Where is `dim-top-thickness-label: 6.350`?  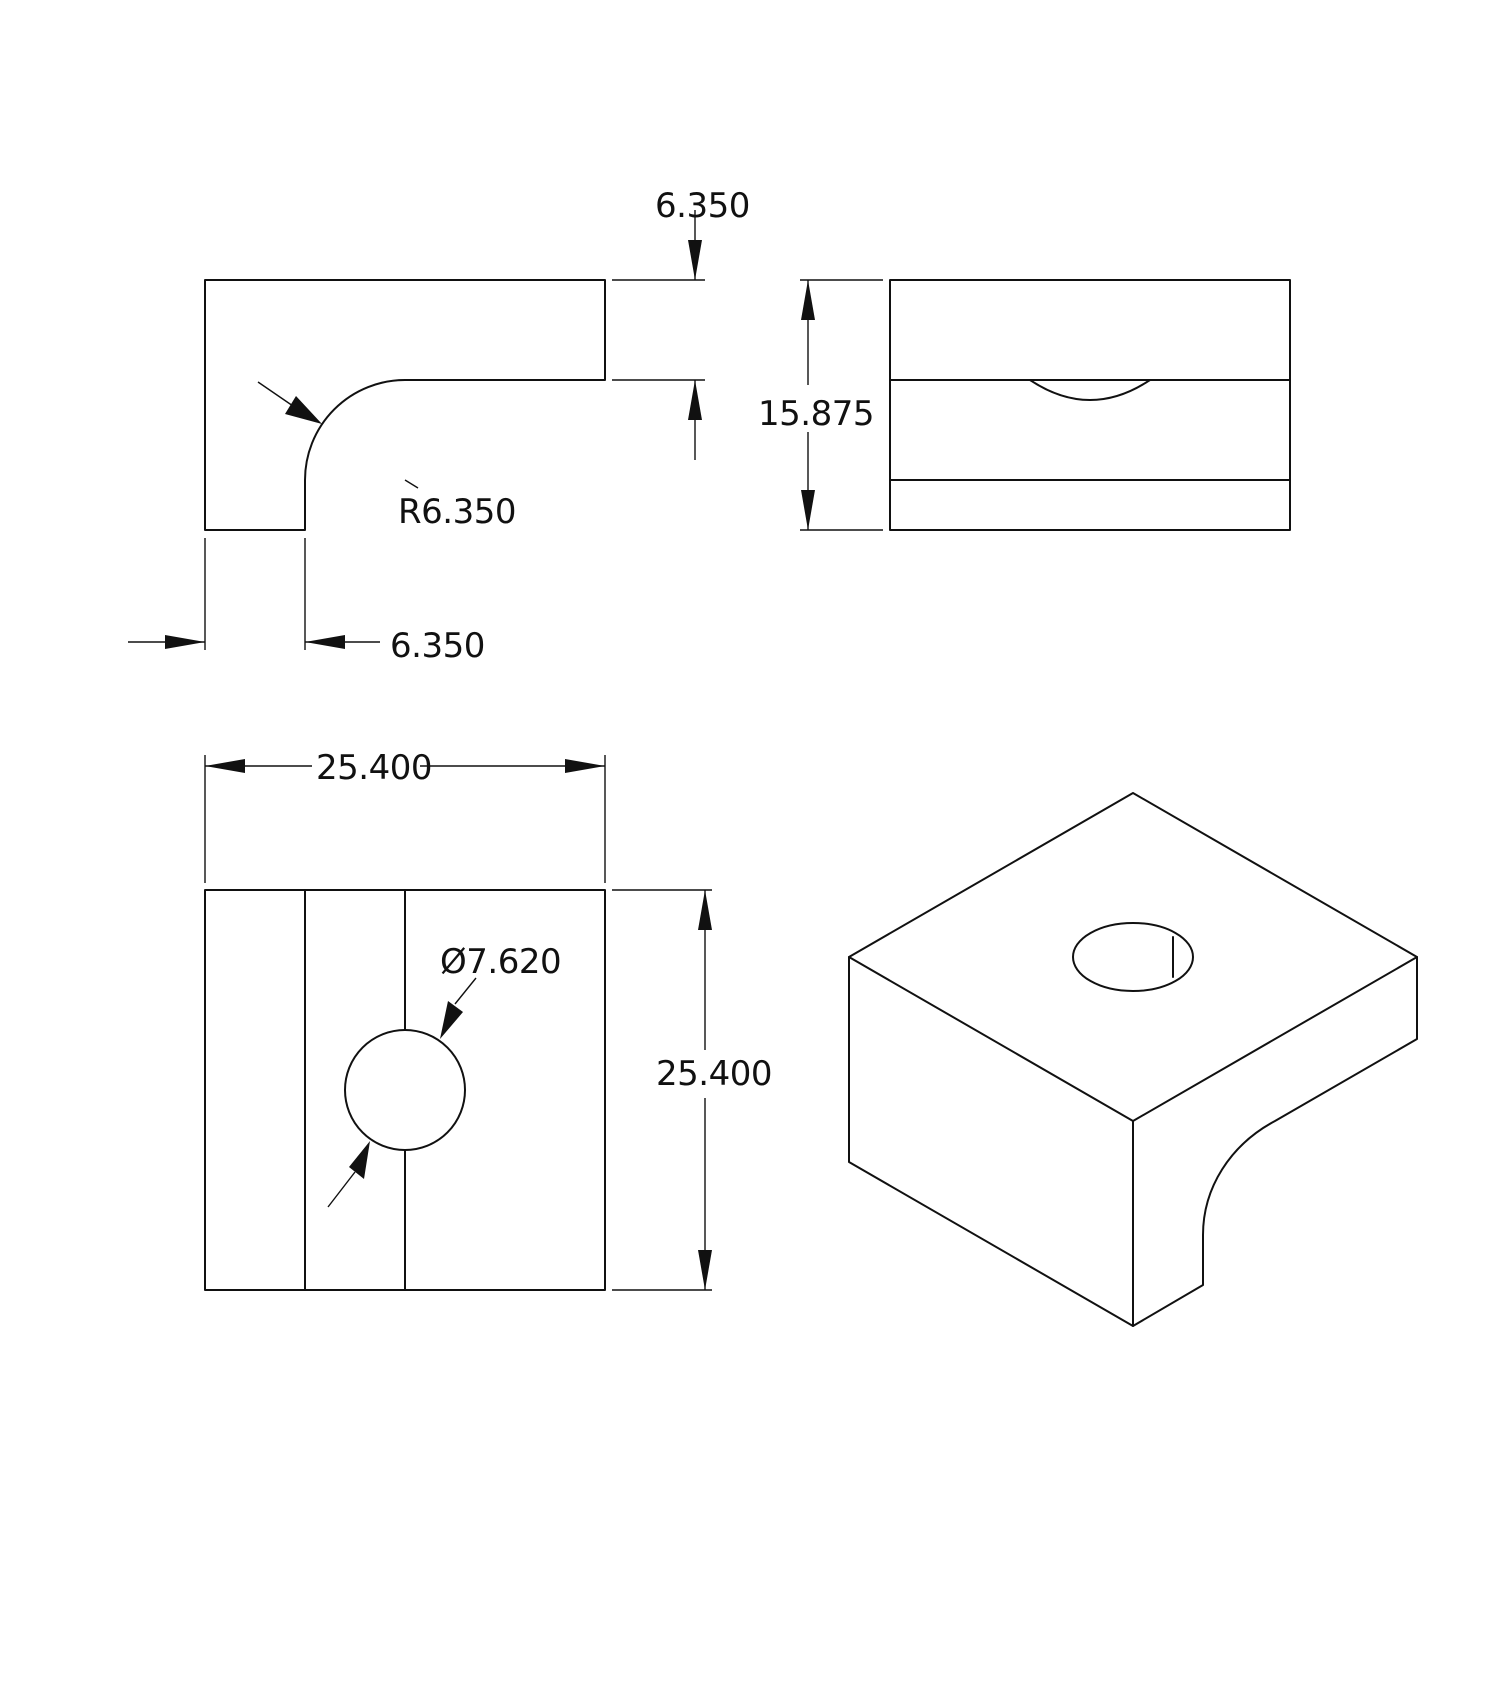
dim-top-thickness-label: 6.350 is located at coordinates (702, 206).